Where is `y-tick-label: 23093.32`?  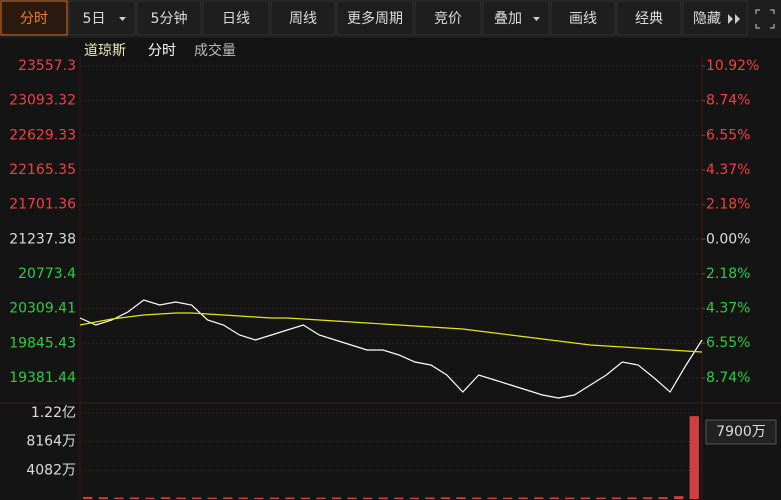 y-tick-label: 23093.32 is located at coordinates (42, 101).